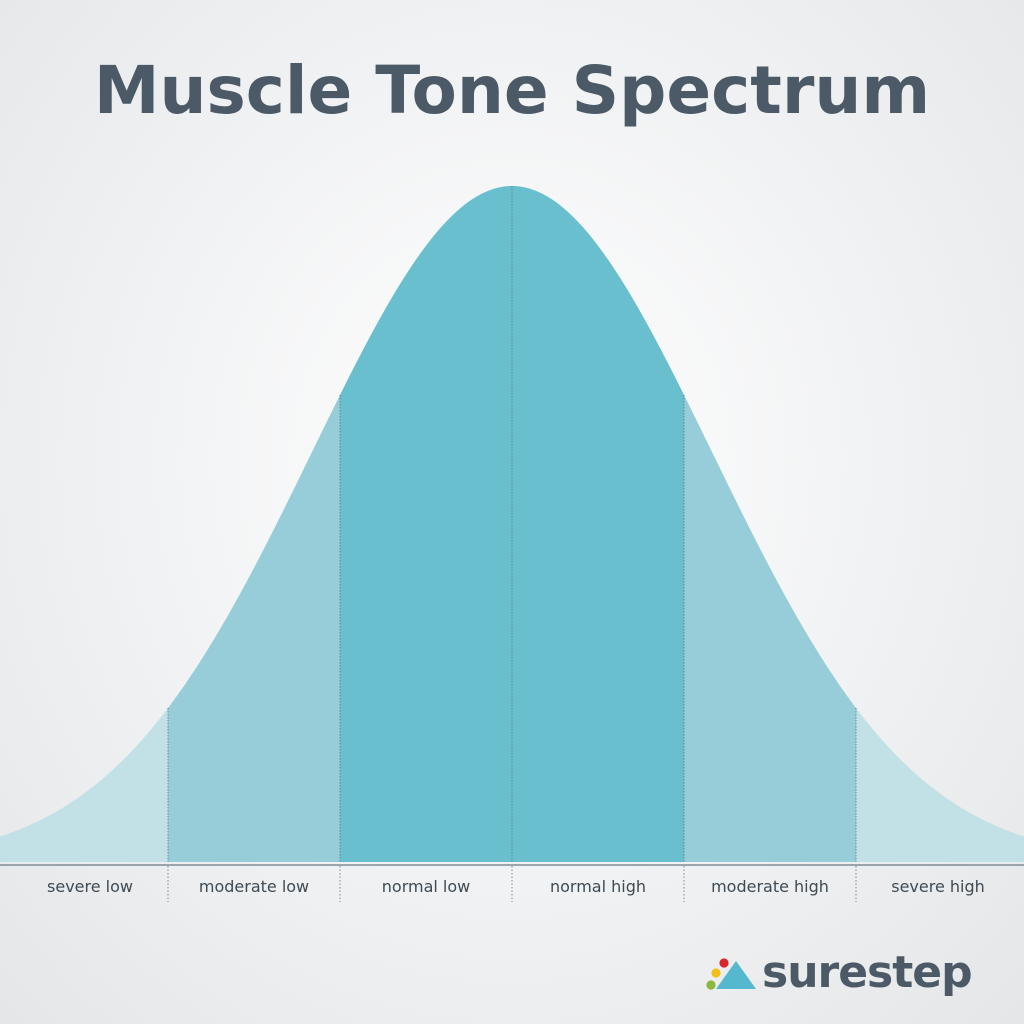  Describe the element at coordinates (426, 524) in the screenshot. I see `curve-segment-normal-low` at that location.